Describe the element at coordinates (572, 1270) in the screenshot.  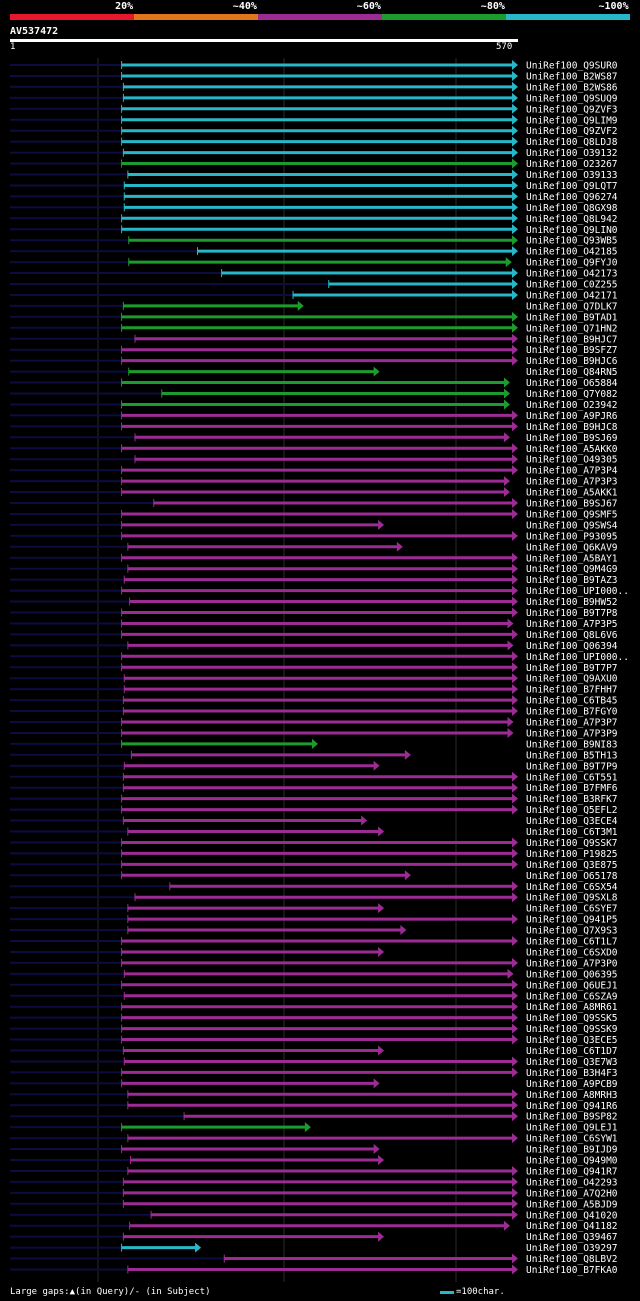
I see `hit-name: UniRef100_B7FKA0` at that location.